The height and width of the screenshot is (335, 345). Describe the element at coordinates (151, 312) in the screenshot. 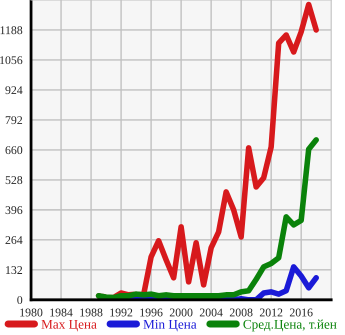

I see `x-tick-label: 1996` at that location.